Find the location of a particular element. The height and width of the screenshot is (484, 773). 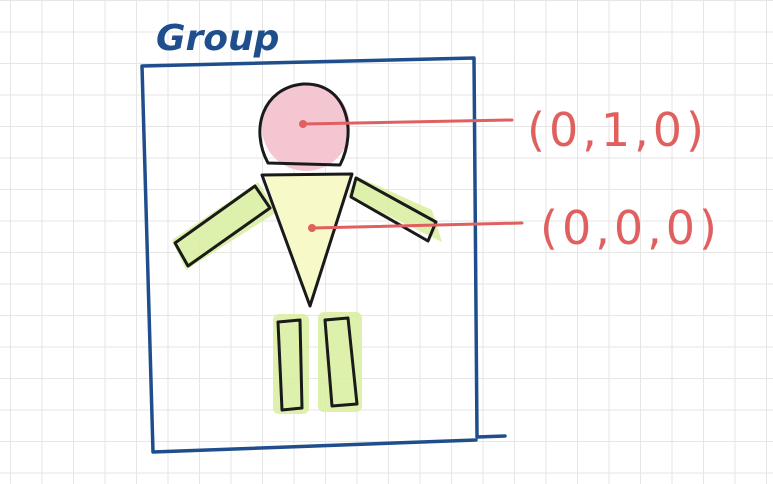

torso-position-label: (0,0,0) is located at coordinates (630, 228).